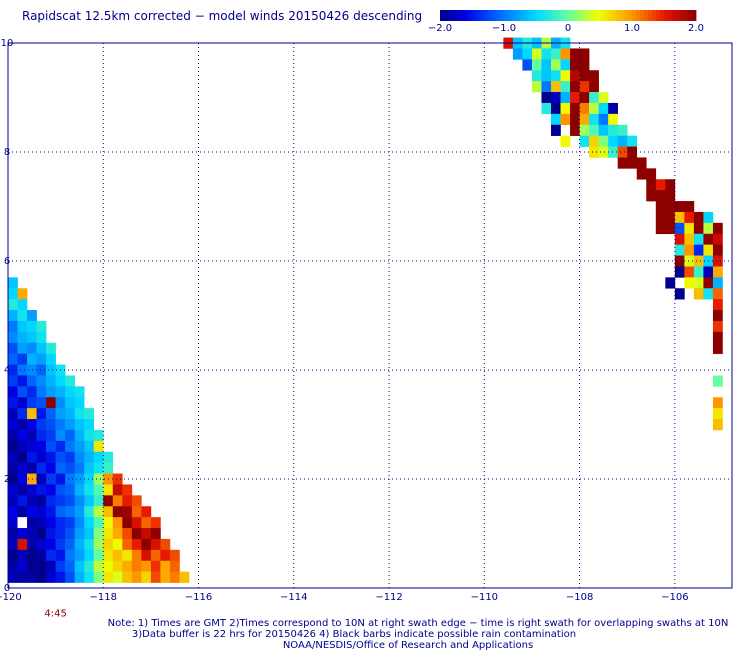 This screenshot has height=650, width=740. I want to click on x-axis-tick-labels: −120 −118 −116 −114 −112 −110 −108 −106, so click(344, 597).